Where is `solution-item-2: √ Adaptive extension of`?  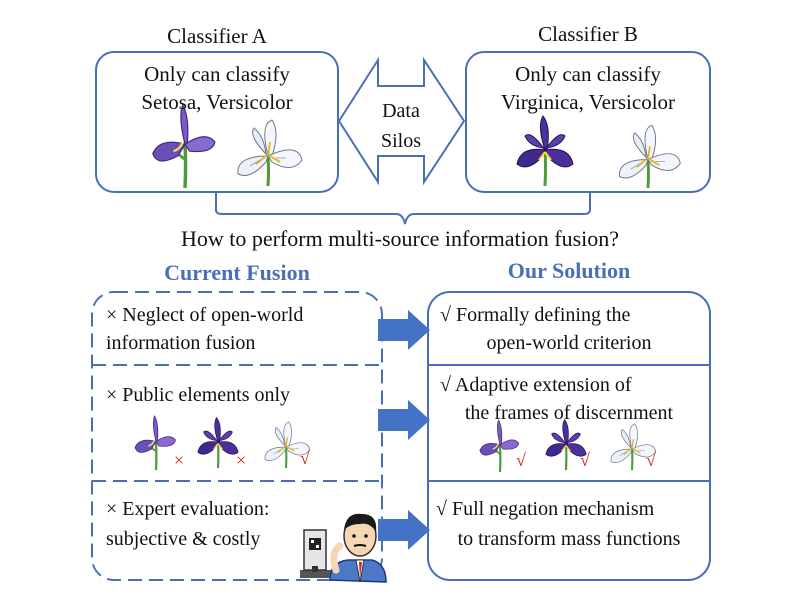 solution-item-2: √ Adaptive extension of is located at coordinates (536, 385).